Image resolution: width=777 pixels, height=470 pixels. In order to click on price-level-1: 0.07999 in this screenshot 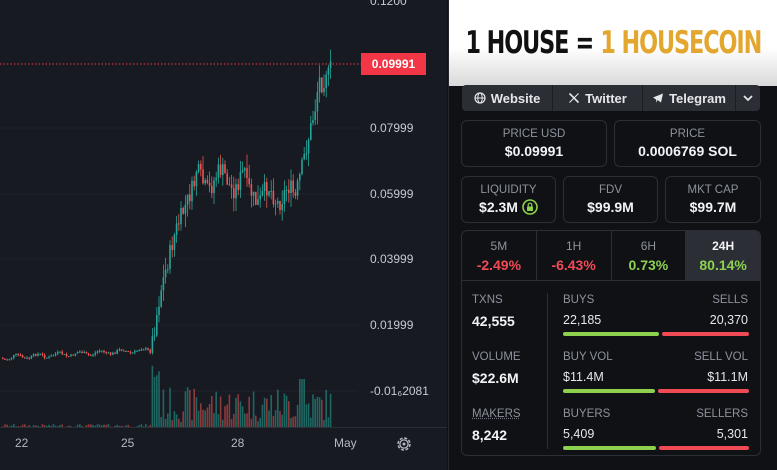, I will do `click(392, 128)`.